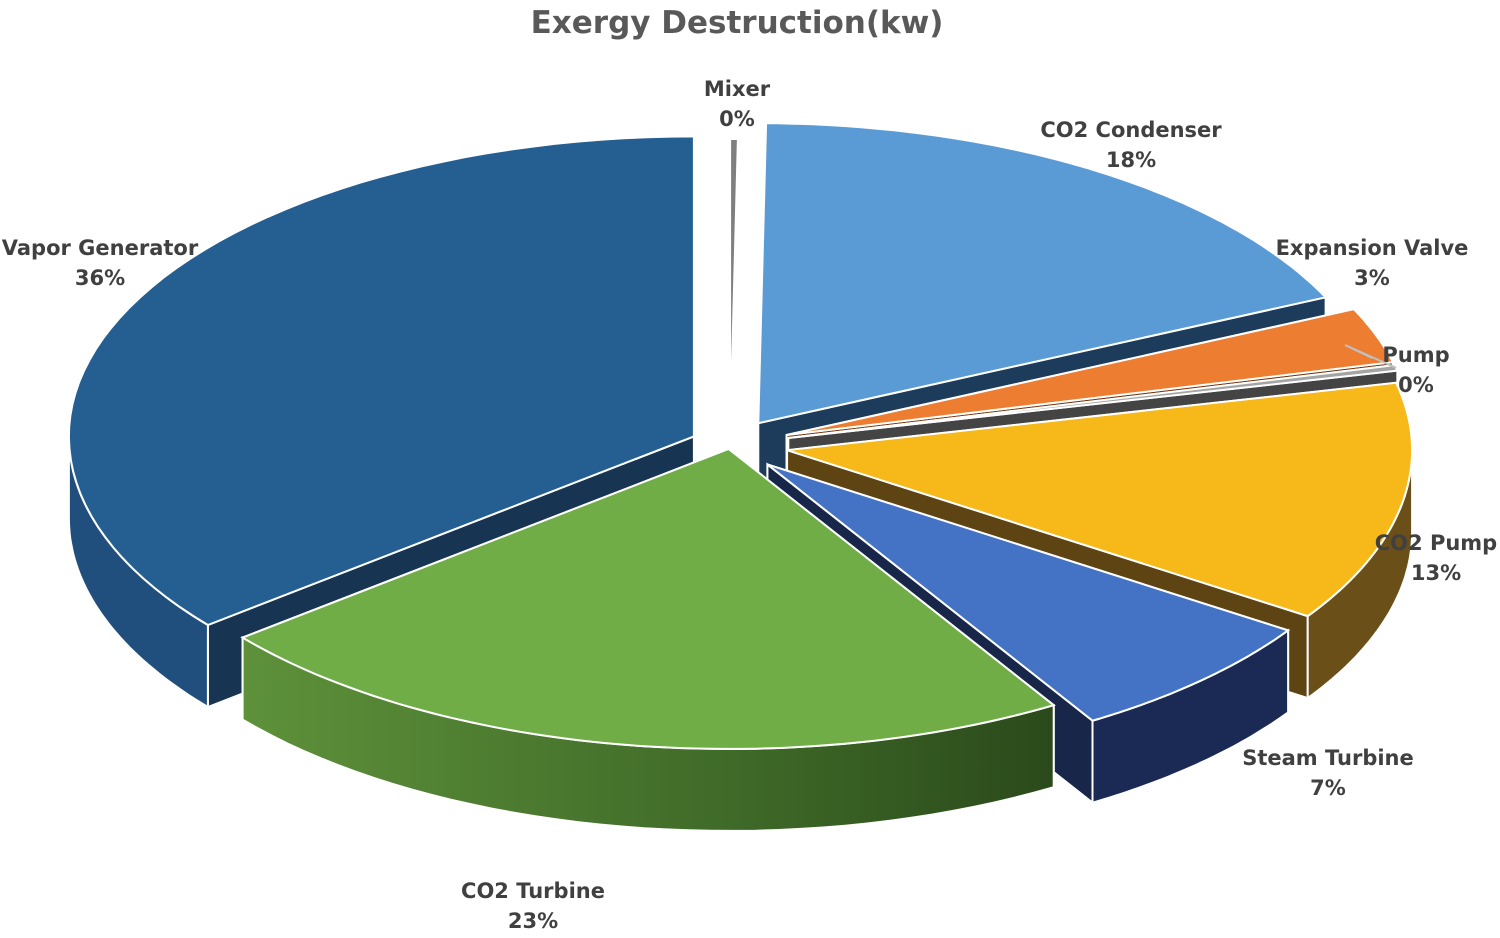 The height and width of the screenshot is (938, 1500). What do you see at coordinates (533, 891) in the screenshot?
I see `label-co2-turbine: CO2 Turbine` at bounding box center [533, 891].